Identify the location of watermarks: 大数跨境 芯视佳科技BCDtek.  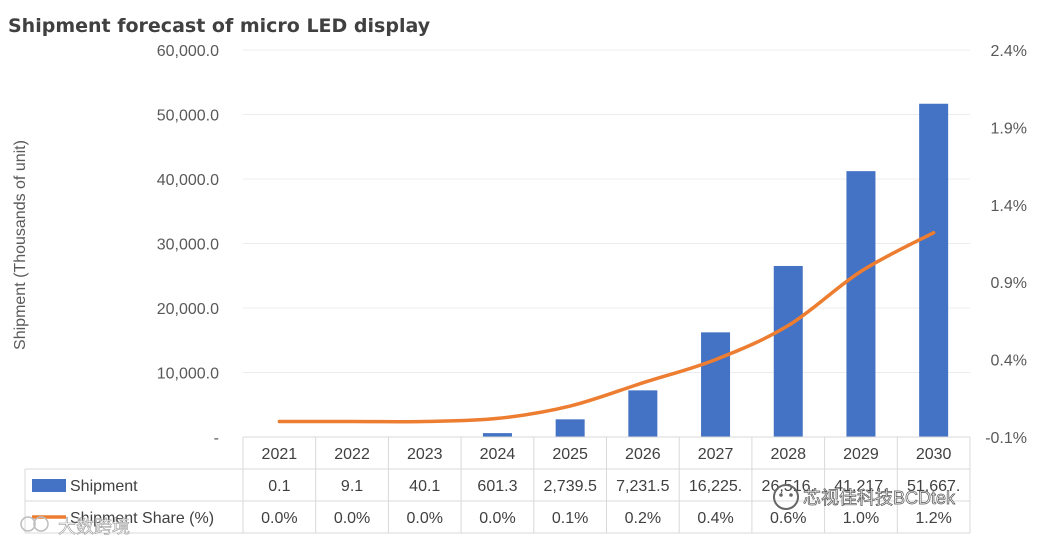
(488, 510).